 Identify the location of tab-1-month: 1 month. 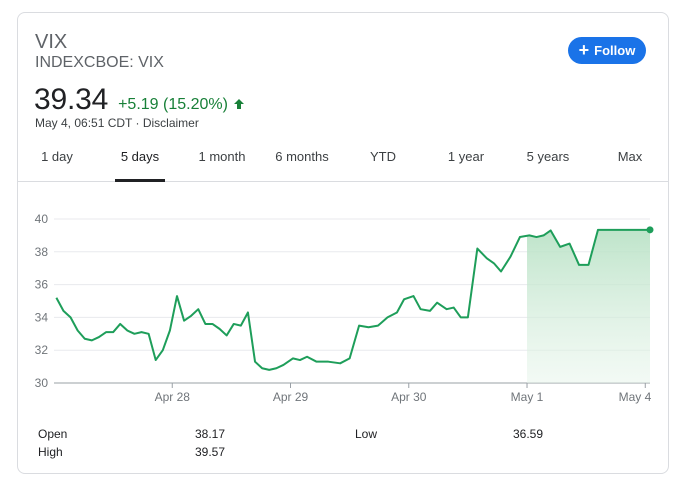
(222, 156).